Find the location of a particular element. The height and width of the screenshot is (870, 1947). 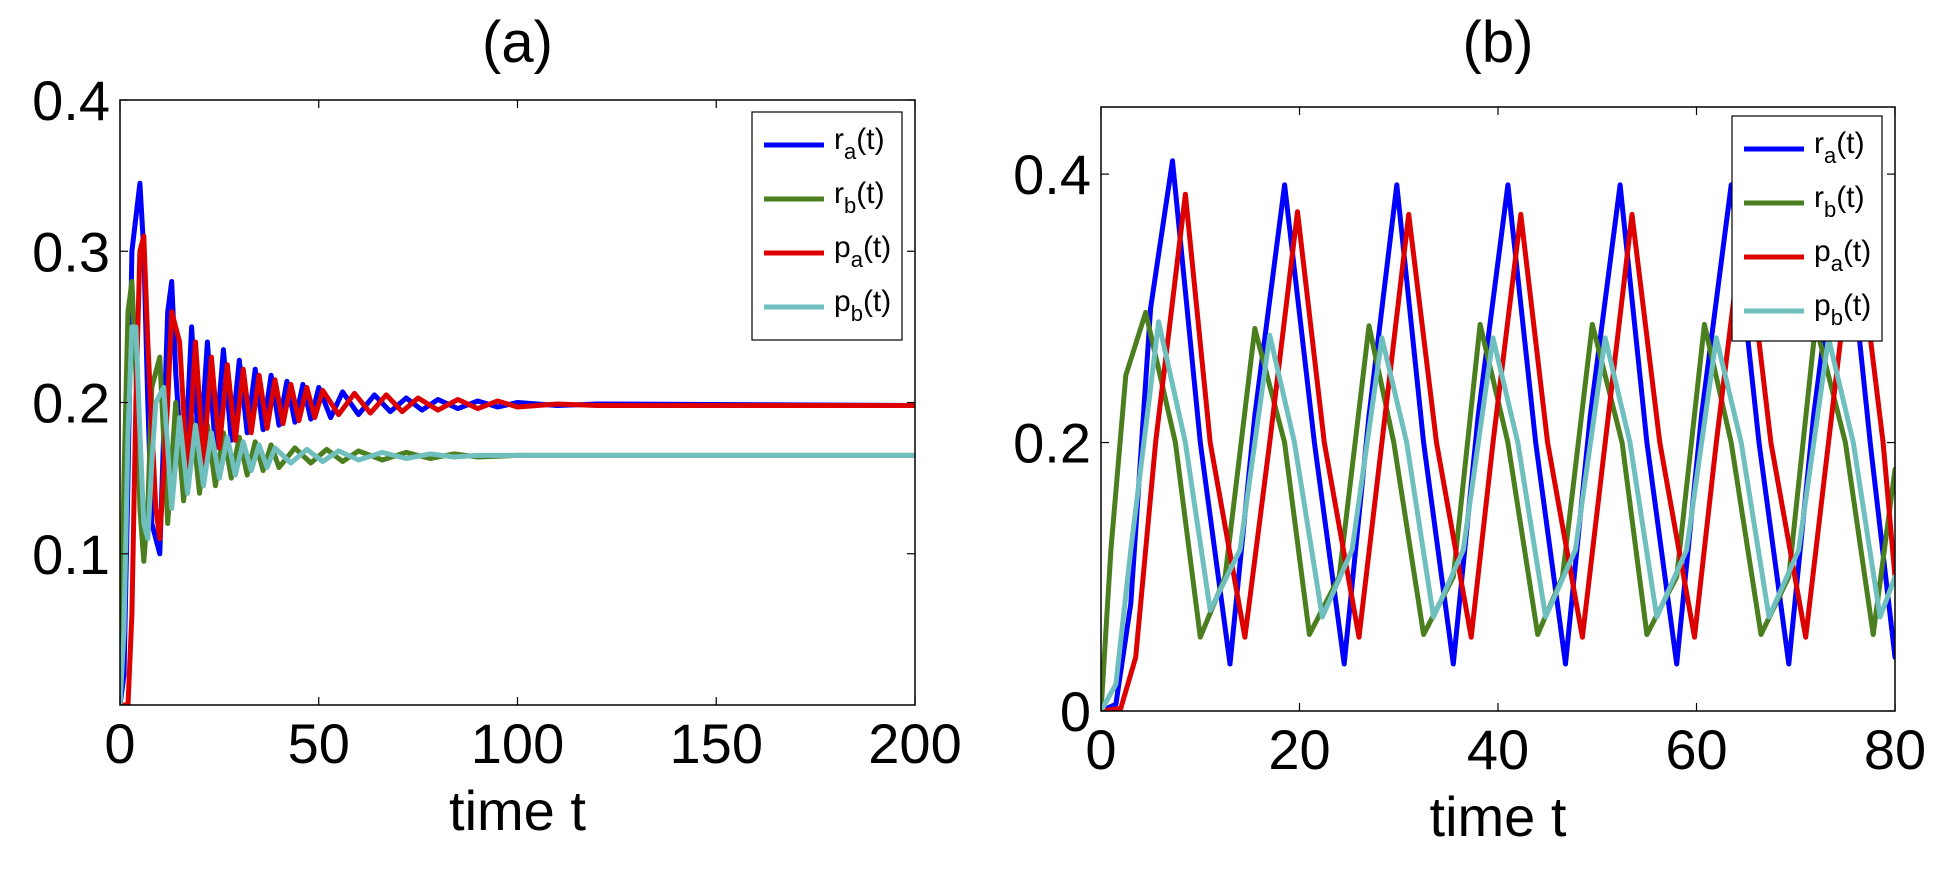

x-tick-label: 80 is located at coordinates (1895, 749).